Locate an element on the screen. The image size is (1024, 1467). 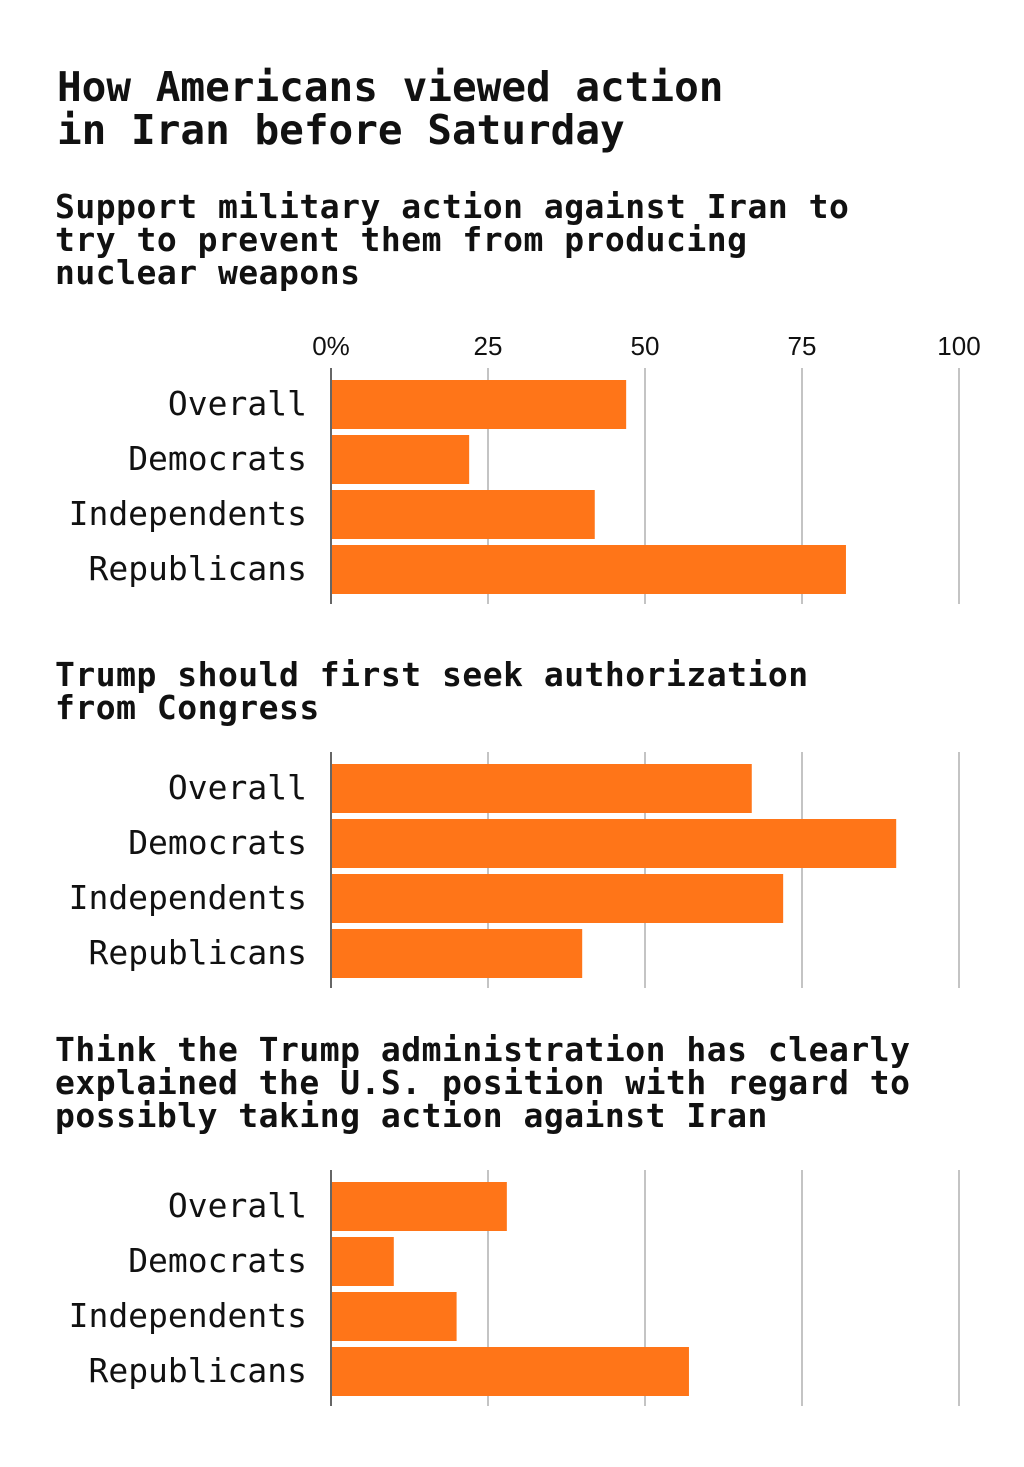
chart-2: Overall Democrats Independents Republicans is located at coordinates (514, 870).